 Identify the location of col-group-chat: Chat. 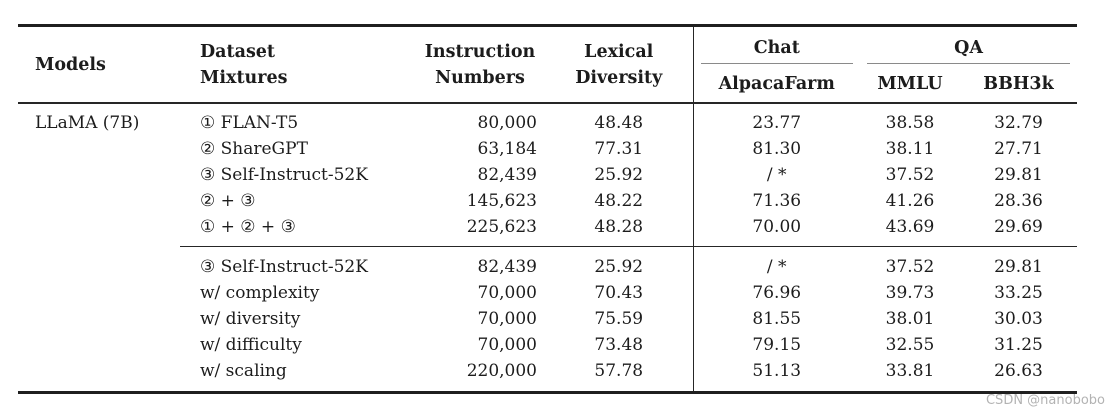
(776, 44).